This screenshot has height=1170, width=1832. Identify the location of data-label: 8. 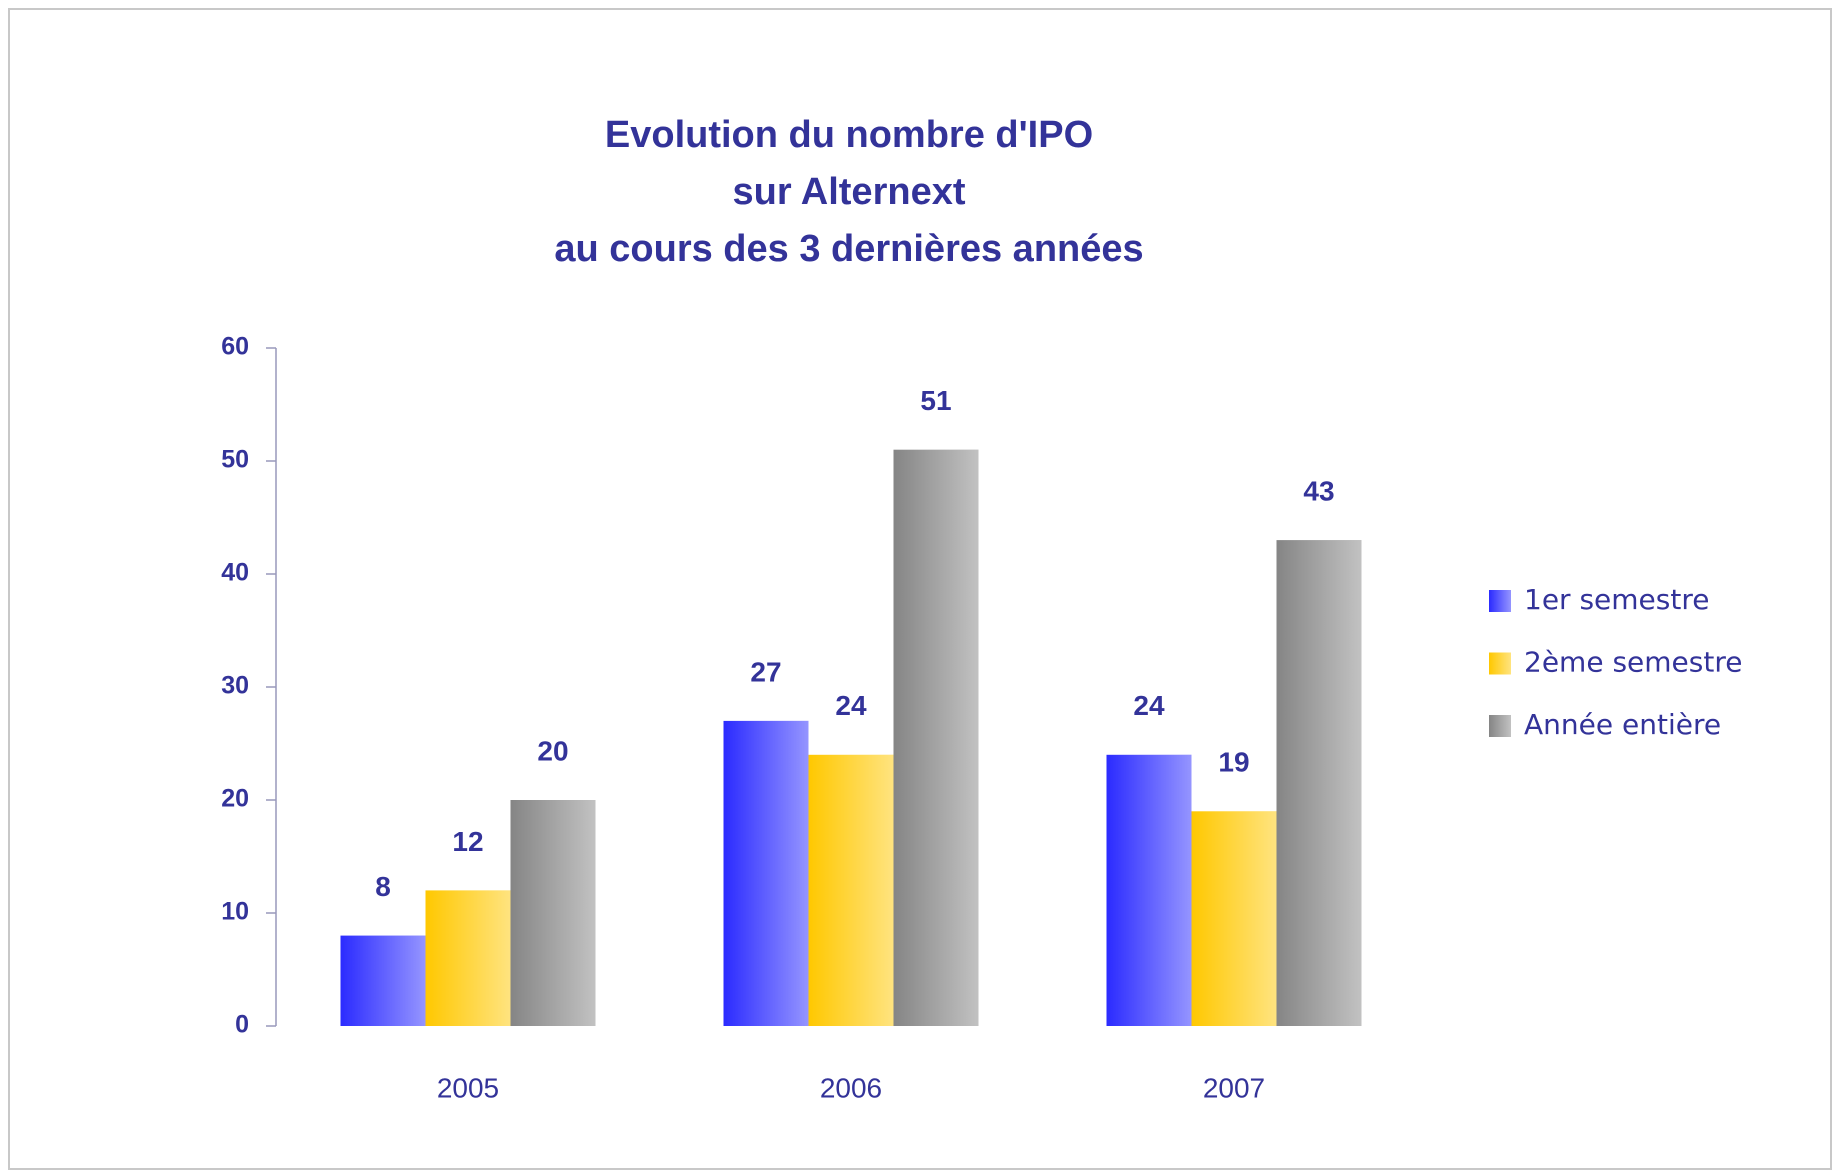
(383, 886).